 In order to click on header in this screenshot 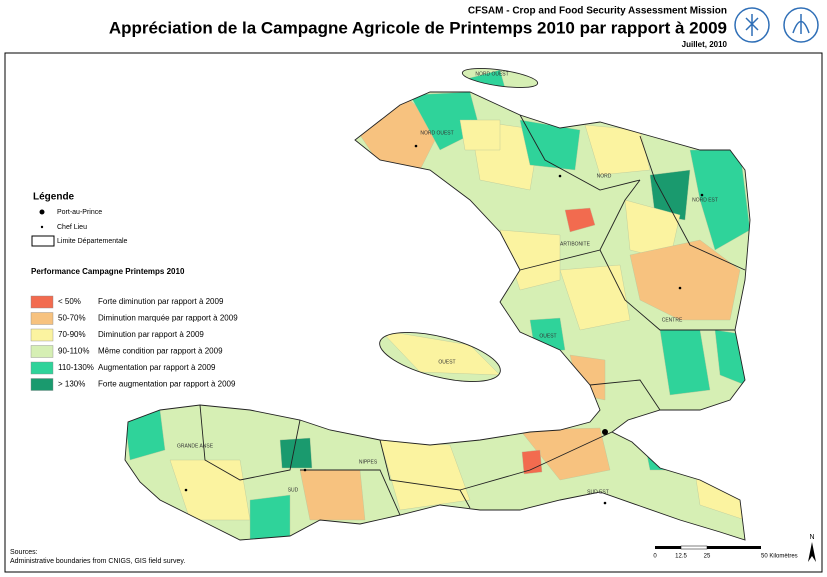, I will do `click(413, 26)`.